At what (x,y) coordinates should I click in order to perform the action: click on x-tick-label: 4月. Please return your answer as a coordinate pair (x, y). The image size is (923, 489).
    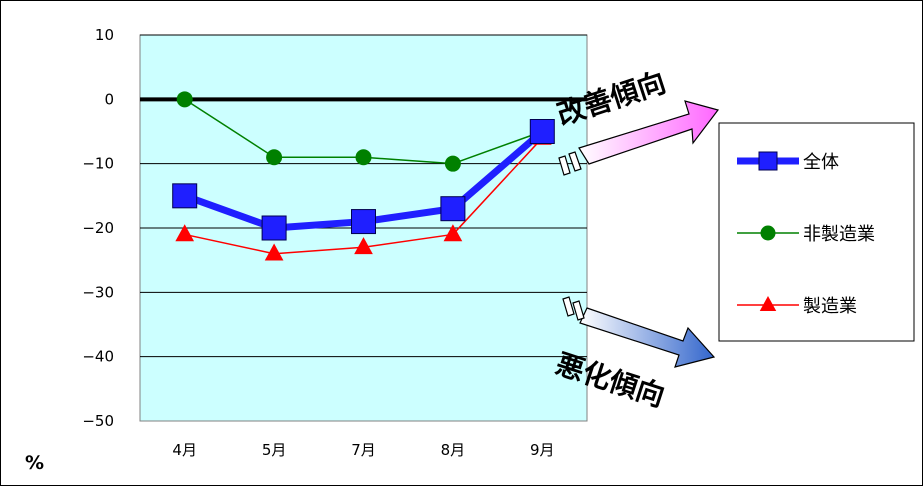
    Looking at the image, I should click on (184, 450).